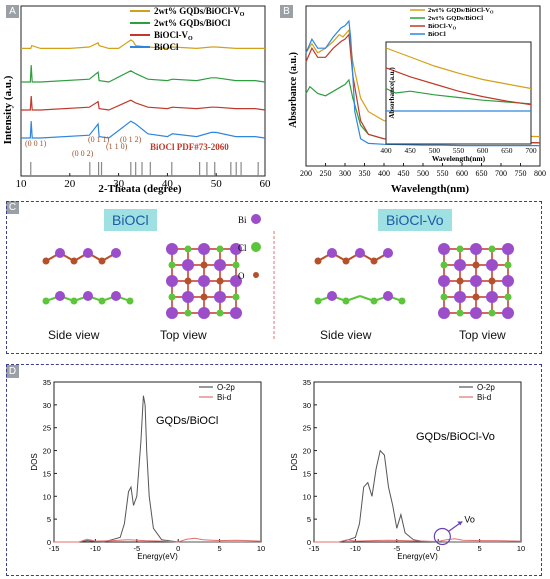 The height and width of the screenshot is (579, 550). What do you see at coordinates (306, 173) in the screenshot?
I see `uv-xtick-label: 200` at bounding box center [306, 173].